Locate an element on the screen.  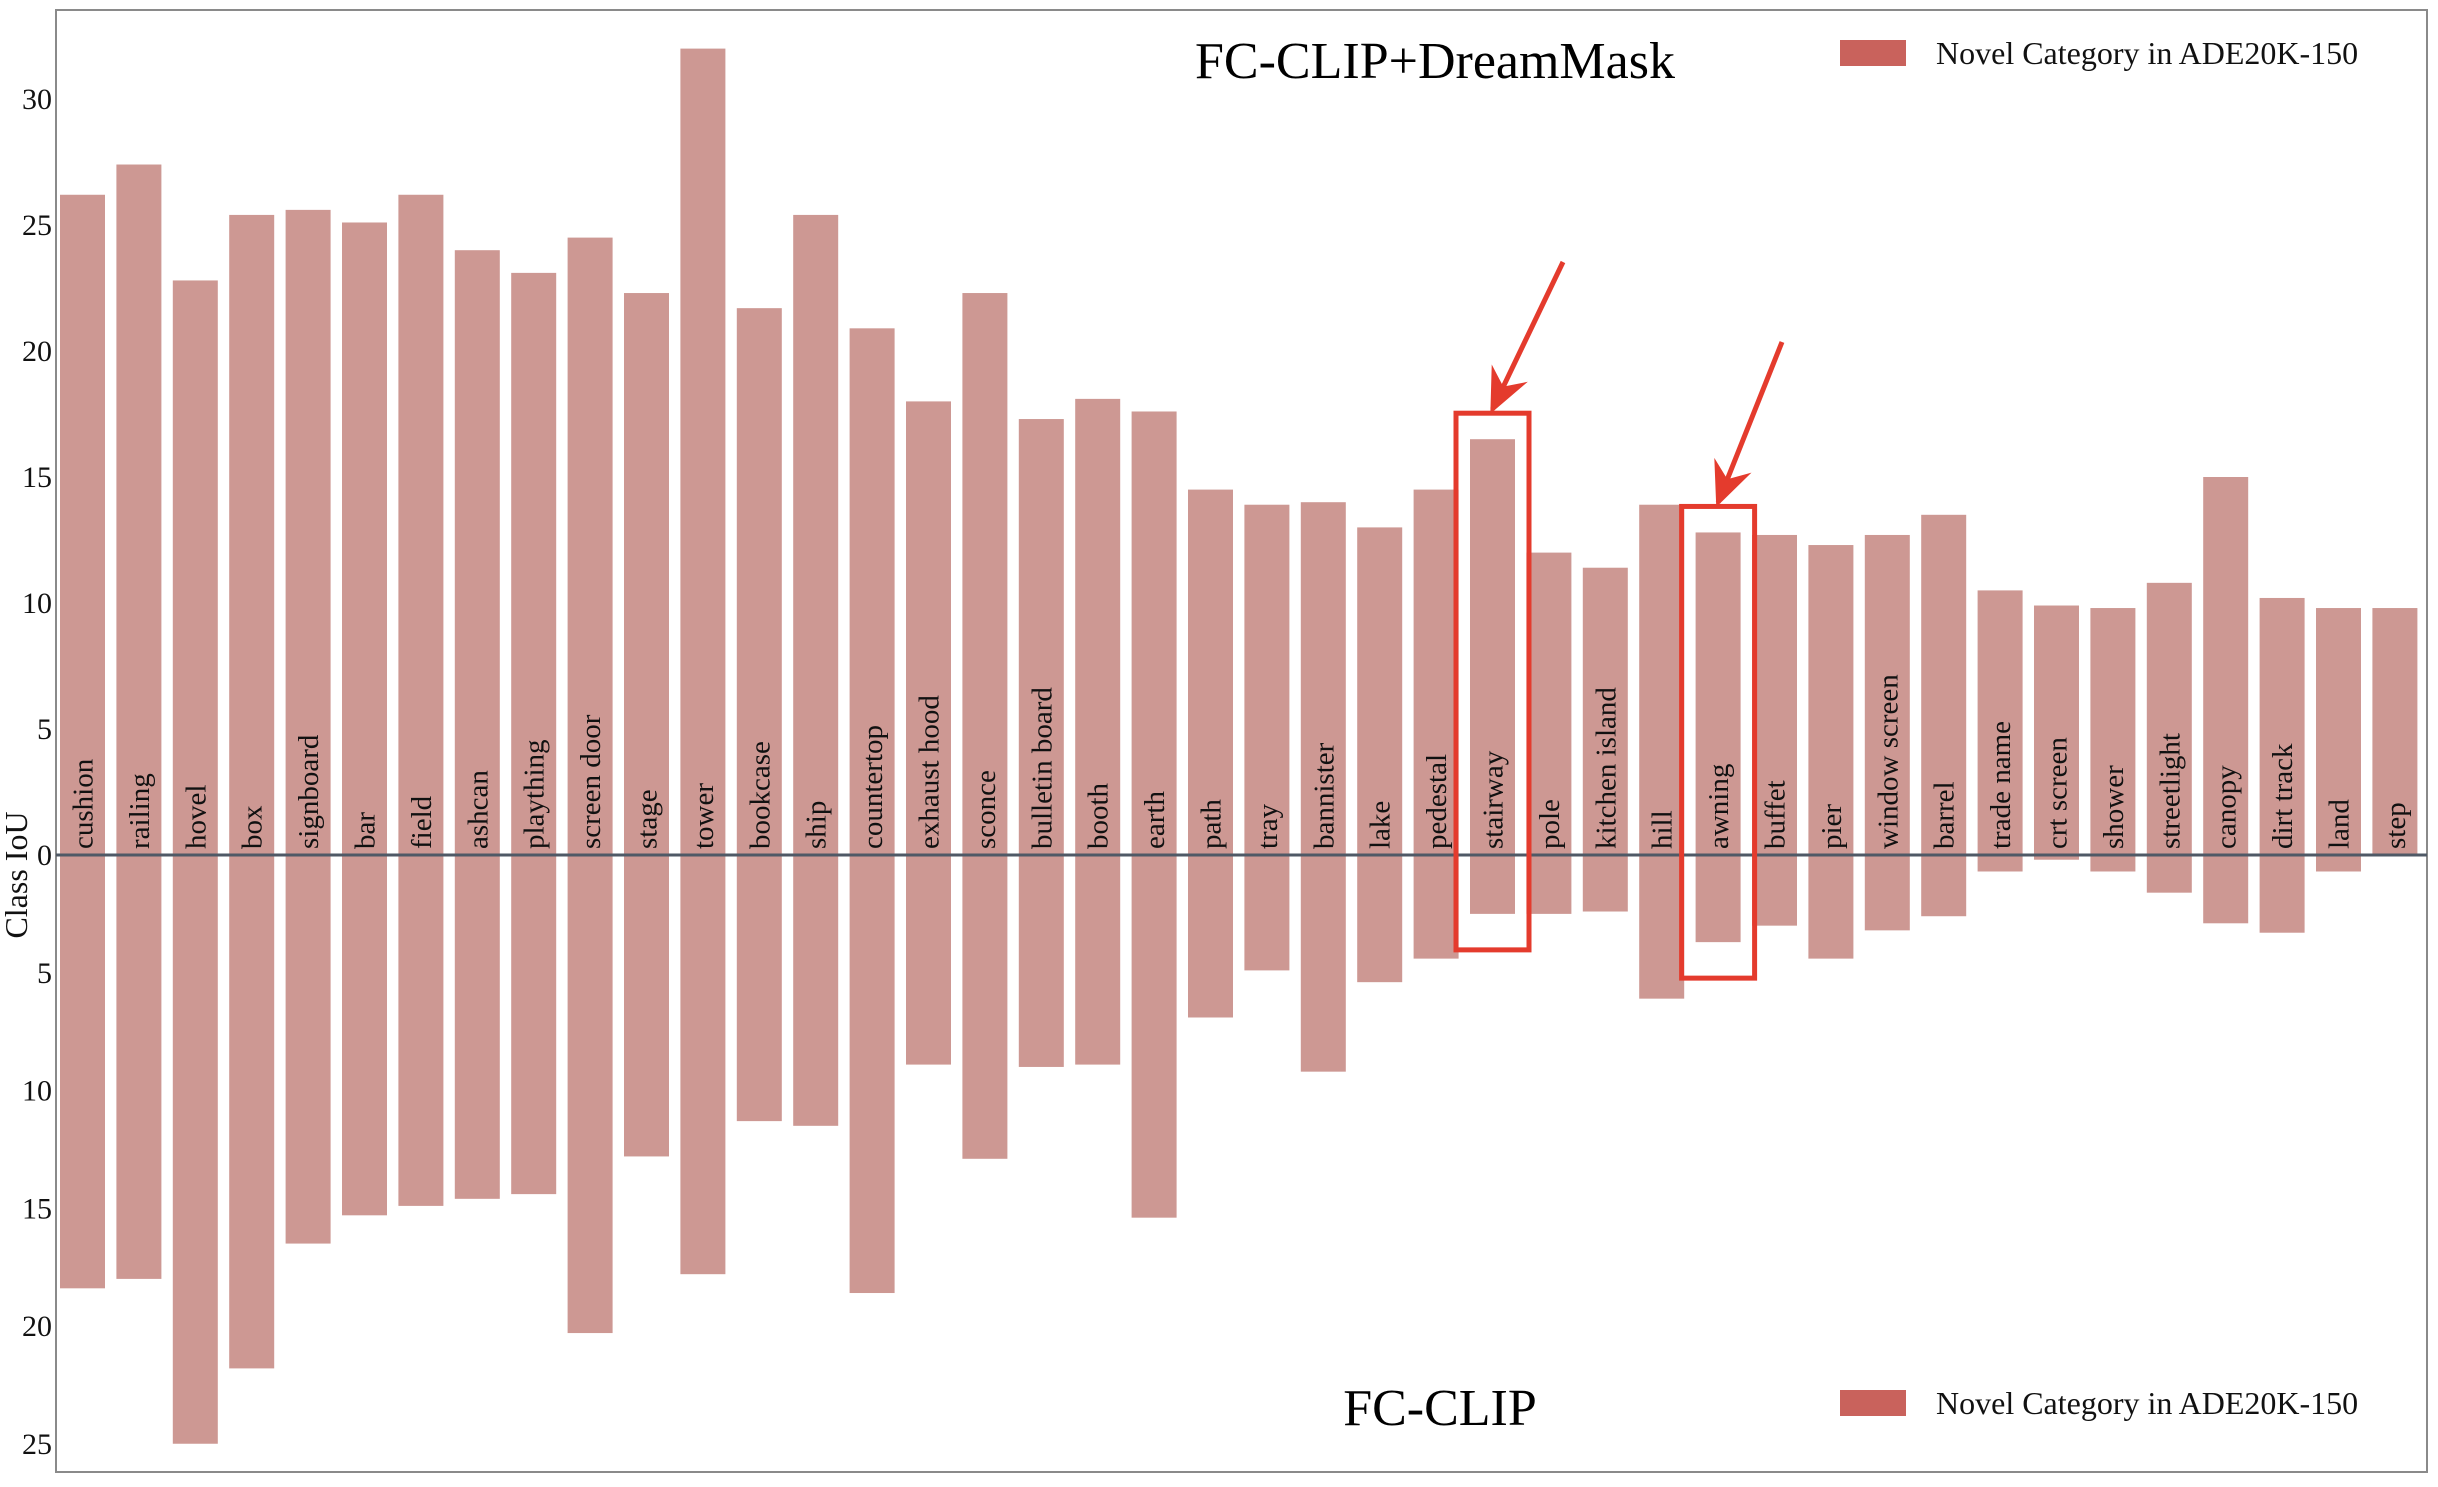
bar-bottom-cushion is located at coordinates (82, 1072).